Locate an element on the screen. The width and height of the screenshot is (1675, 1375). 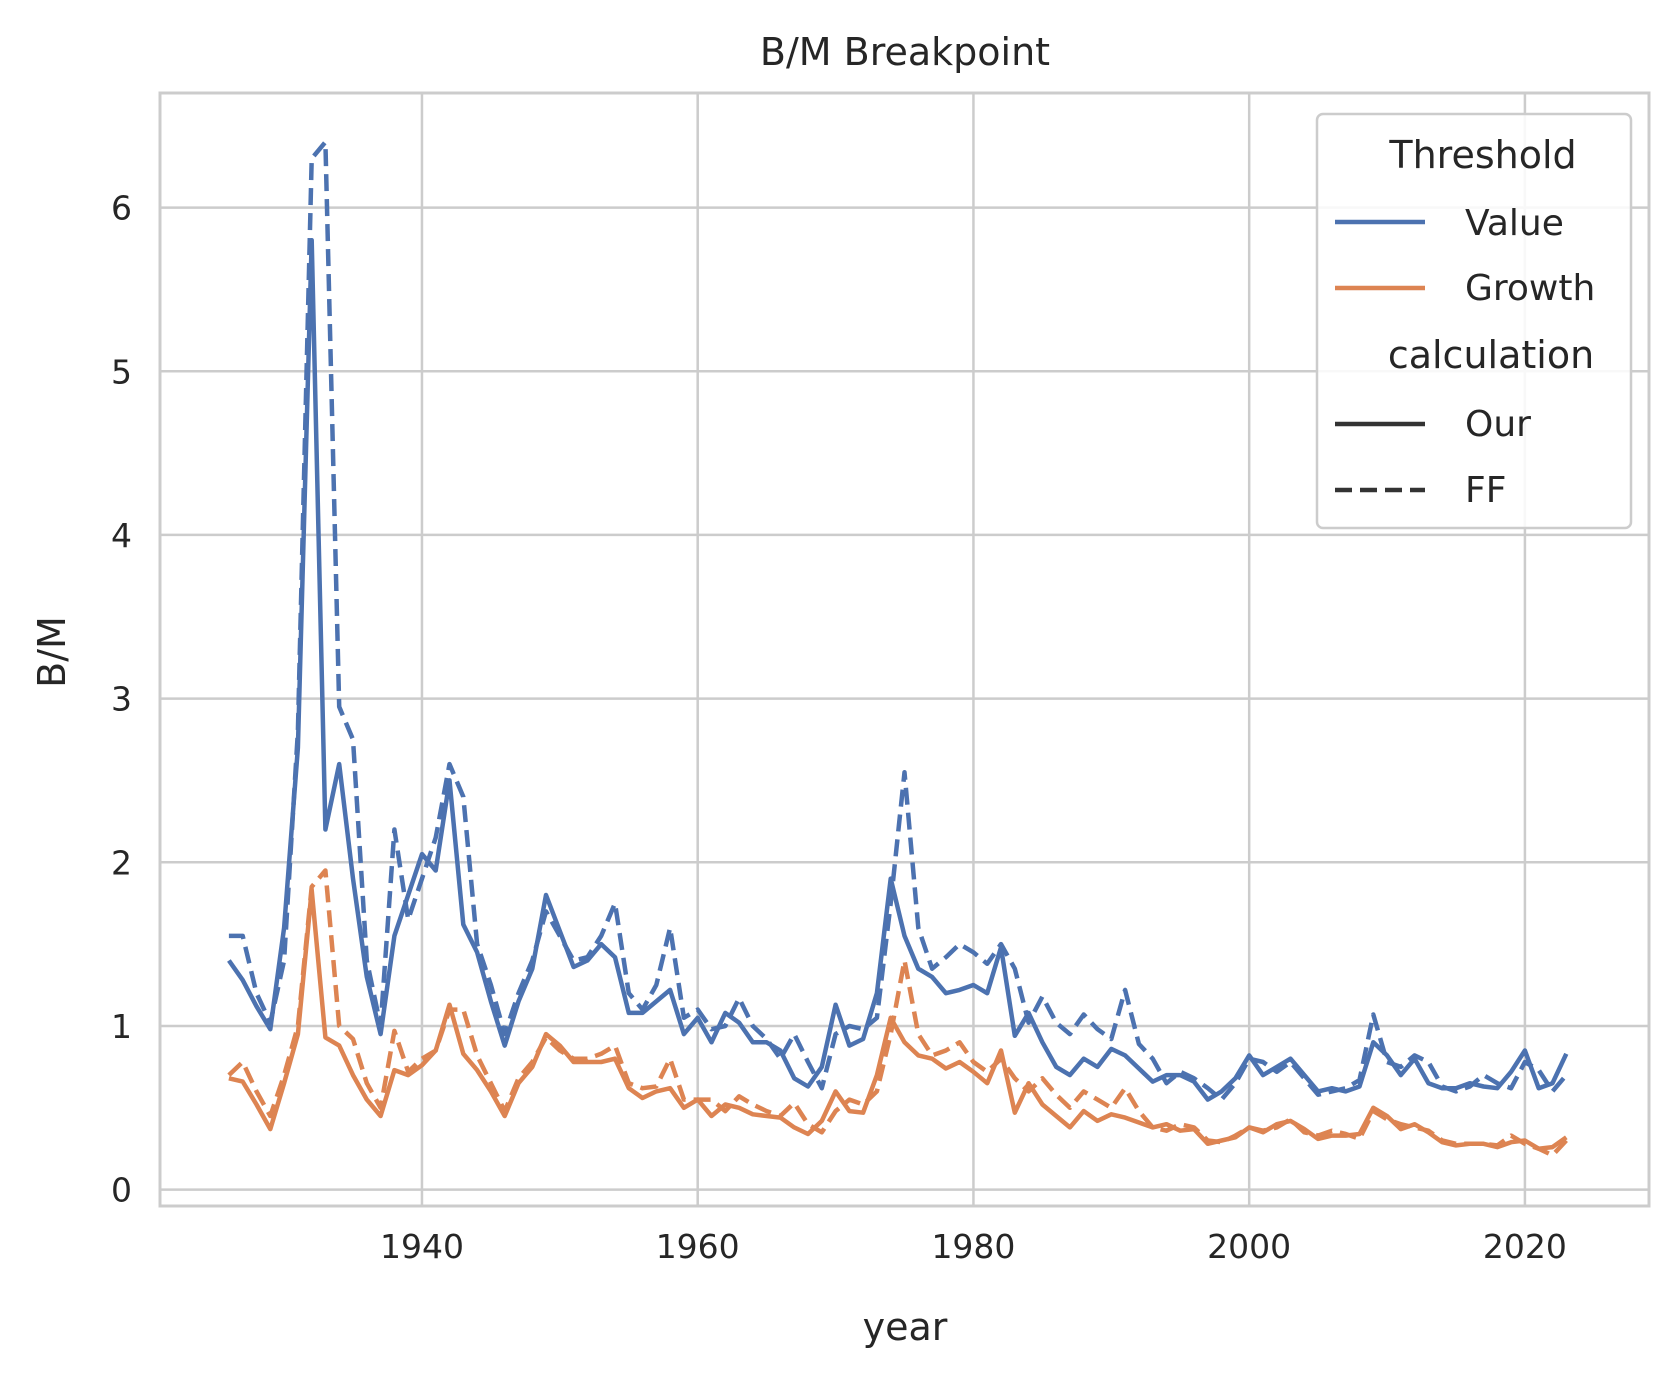
x-tick-label: 2000 is located at coordinates (1249, 1246).